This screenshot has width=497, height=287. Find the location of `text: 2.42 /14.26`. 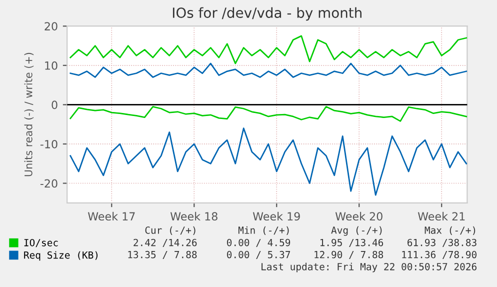

text: 2.42 /14.26 is located at coordinates (165, 242).